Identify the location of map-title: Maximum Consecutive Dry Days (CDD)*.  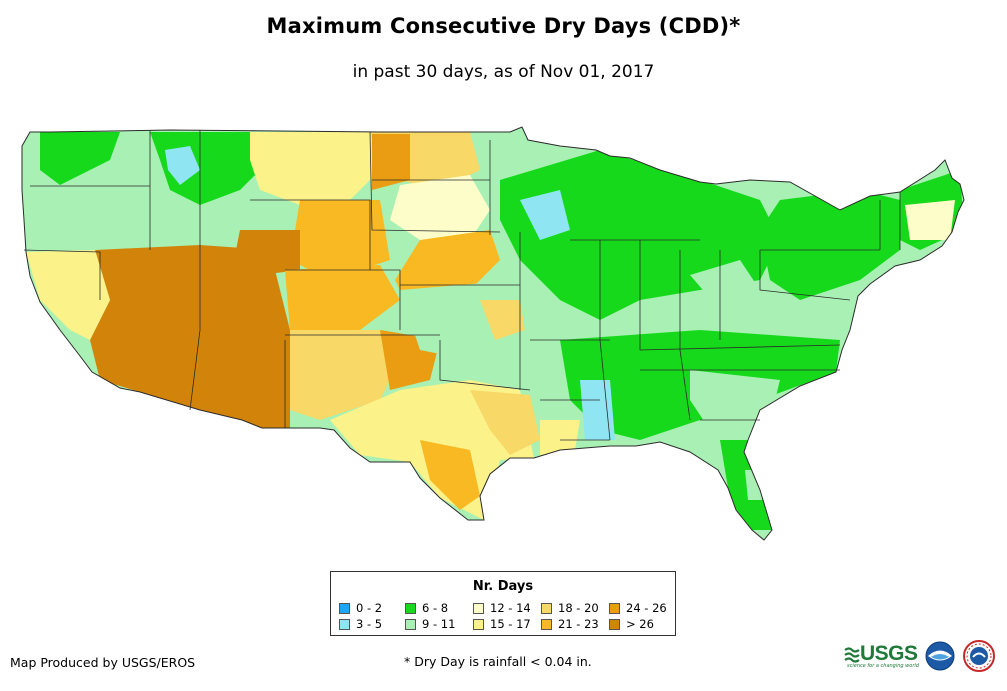
(503, 26).